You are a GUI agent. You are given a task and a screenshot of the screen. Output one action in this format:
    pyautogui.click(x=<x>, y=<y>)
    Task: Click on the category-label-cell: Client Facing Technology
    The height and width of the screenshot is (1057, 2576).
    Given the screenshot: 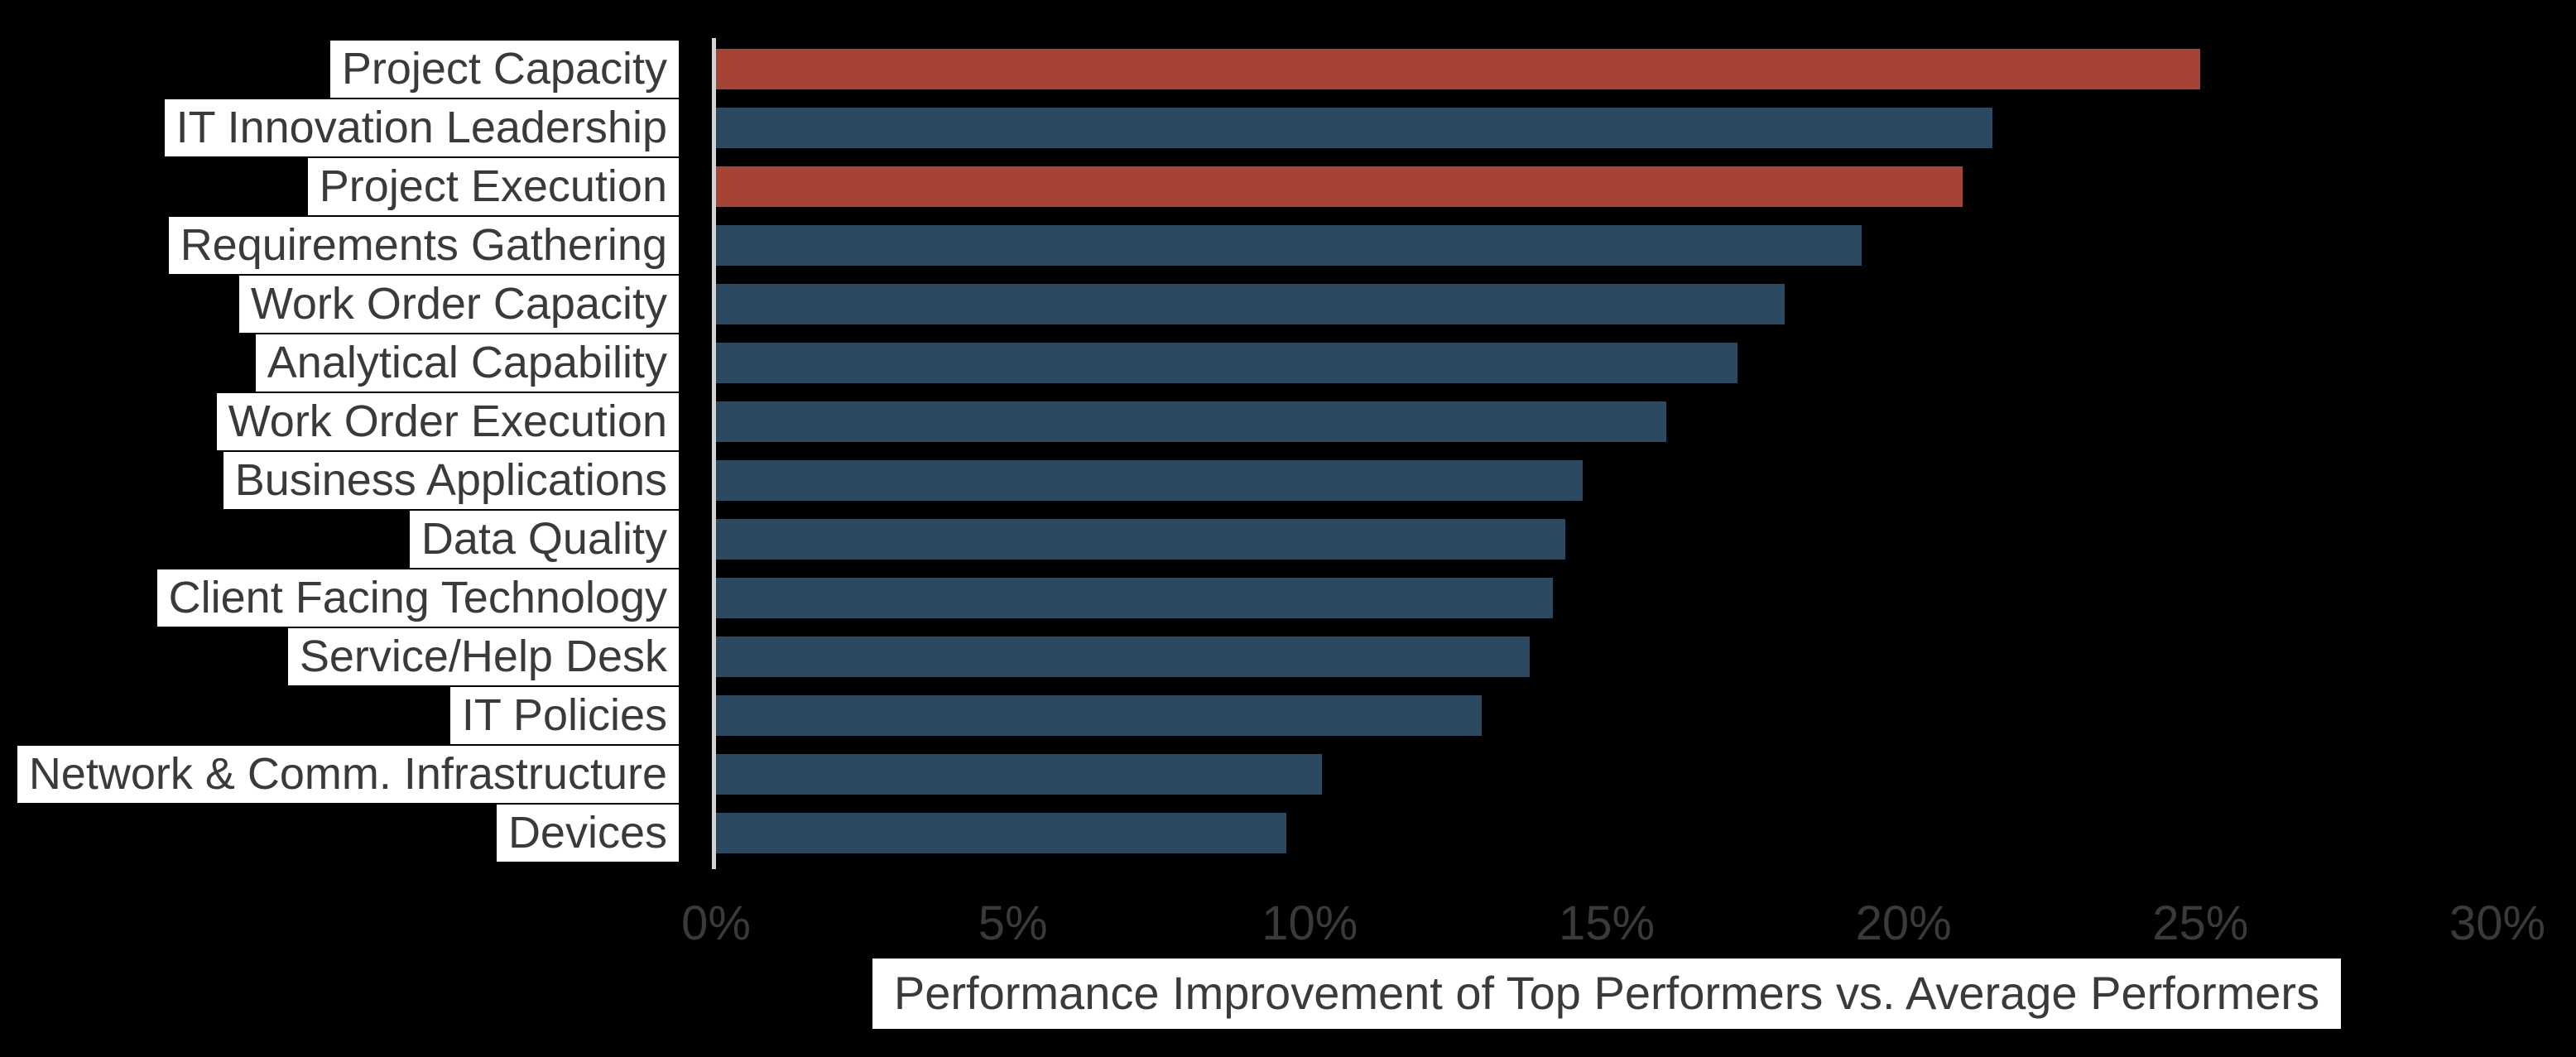 What is the action you would take?
    pyautogui.click(x=358, y=598)
    